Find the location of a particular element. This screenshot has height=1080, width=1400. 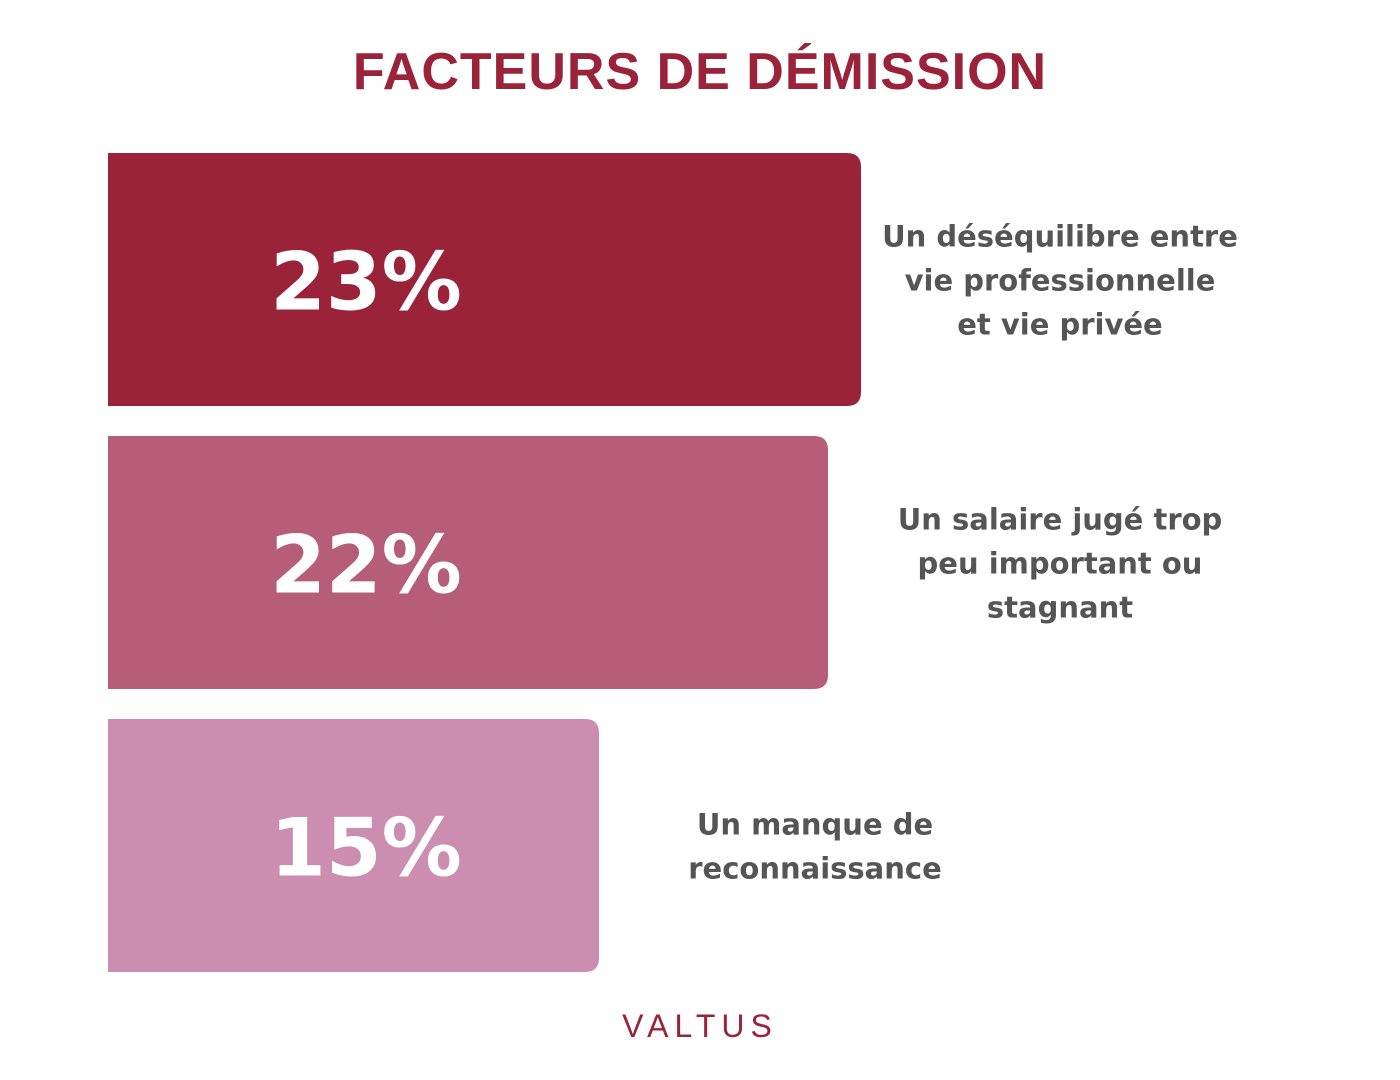

category-label-line: vie professionnelle is located at coordinates (1060, 281).